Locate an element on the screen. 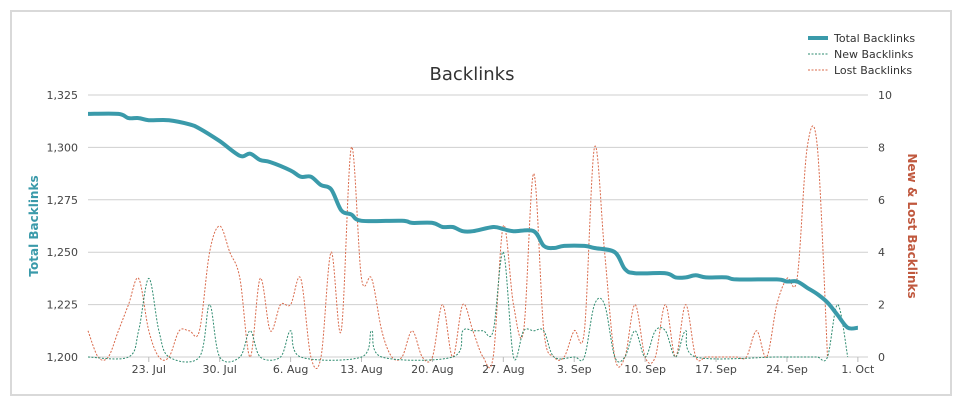 The image size is (964, 408). legend-label-total: Total Backlinks is located at coordinates (874, 38).